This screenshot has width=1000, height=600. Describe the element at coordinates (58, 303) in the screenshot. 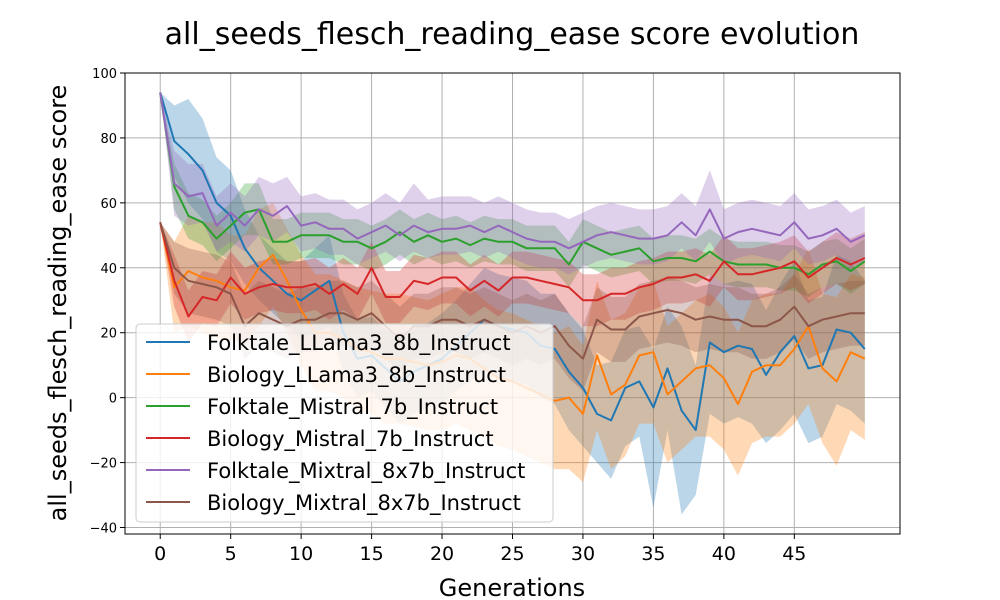

I see `y-axis-label: all_seeds_flesch_reading_ease score` at that location.